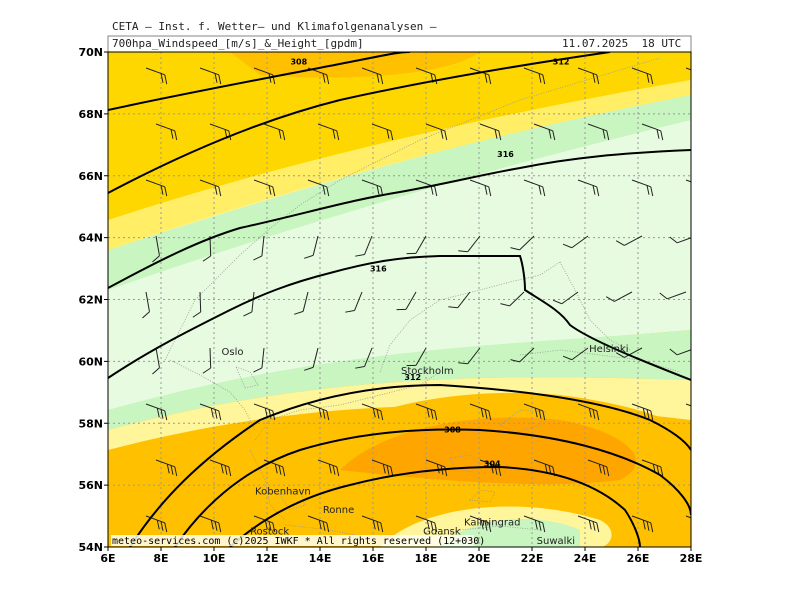 This screenshot has width=800, height=600. Describe the element at coordinates (561, 61) in the screenshot. I see `contour-label: 312` at that location.